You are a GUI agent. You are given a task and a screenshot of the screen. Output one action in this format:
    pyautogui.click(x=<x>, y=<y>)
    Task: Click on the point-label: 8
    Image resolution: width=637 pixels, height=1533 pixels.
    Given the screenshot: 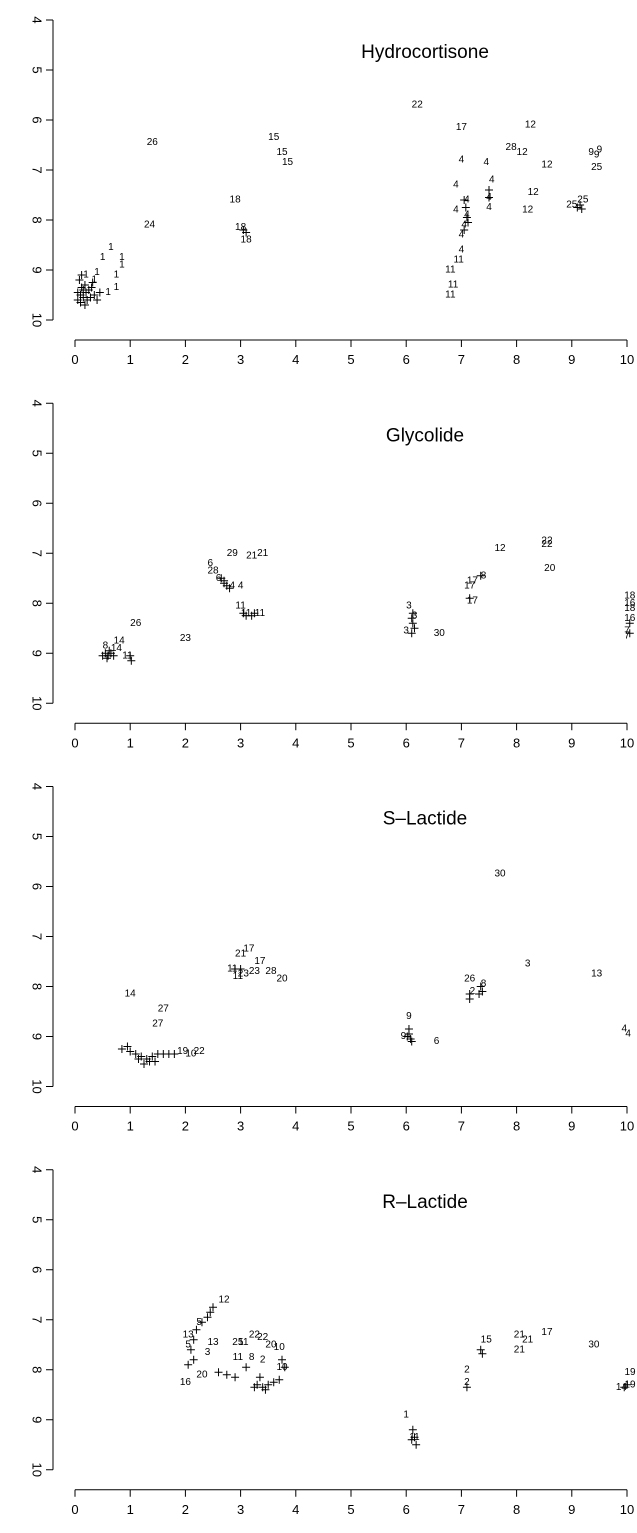 What is the action you would take?
    pyautogui.click(x=252, y=1357)
    